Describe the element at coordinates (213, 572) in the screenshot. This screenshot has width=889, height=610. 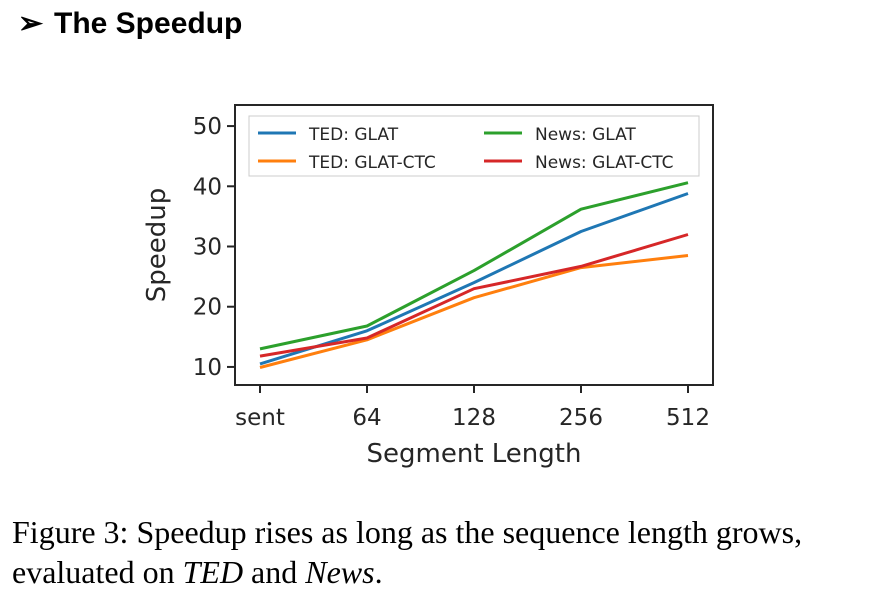
I see `caption-dataset-ted: TED` at that location.